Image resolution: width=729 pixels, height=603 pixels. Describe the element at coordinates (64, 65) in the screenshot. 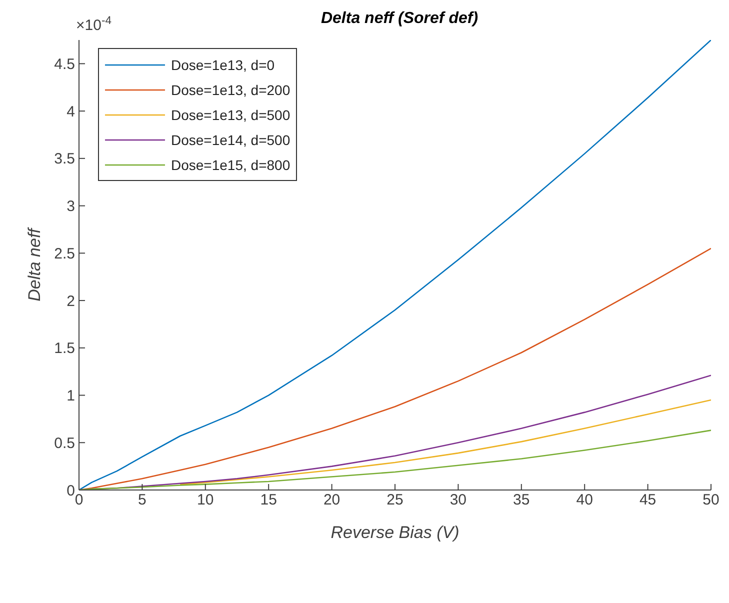

I see `y-tick-label: 4.5` at that location.